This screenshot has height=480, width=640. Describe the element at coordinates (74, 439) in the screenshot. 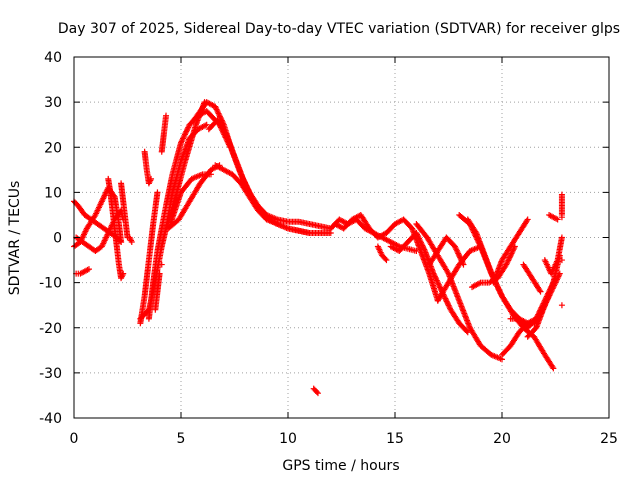

I see `x-tick-label: 0` at that location.